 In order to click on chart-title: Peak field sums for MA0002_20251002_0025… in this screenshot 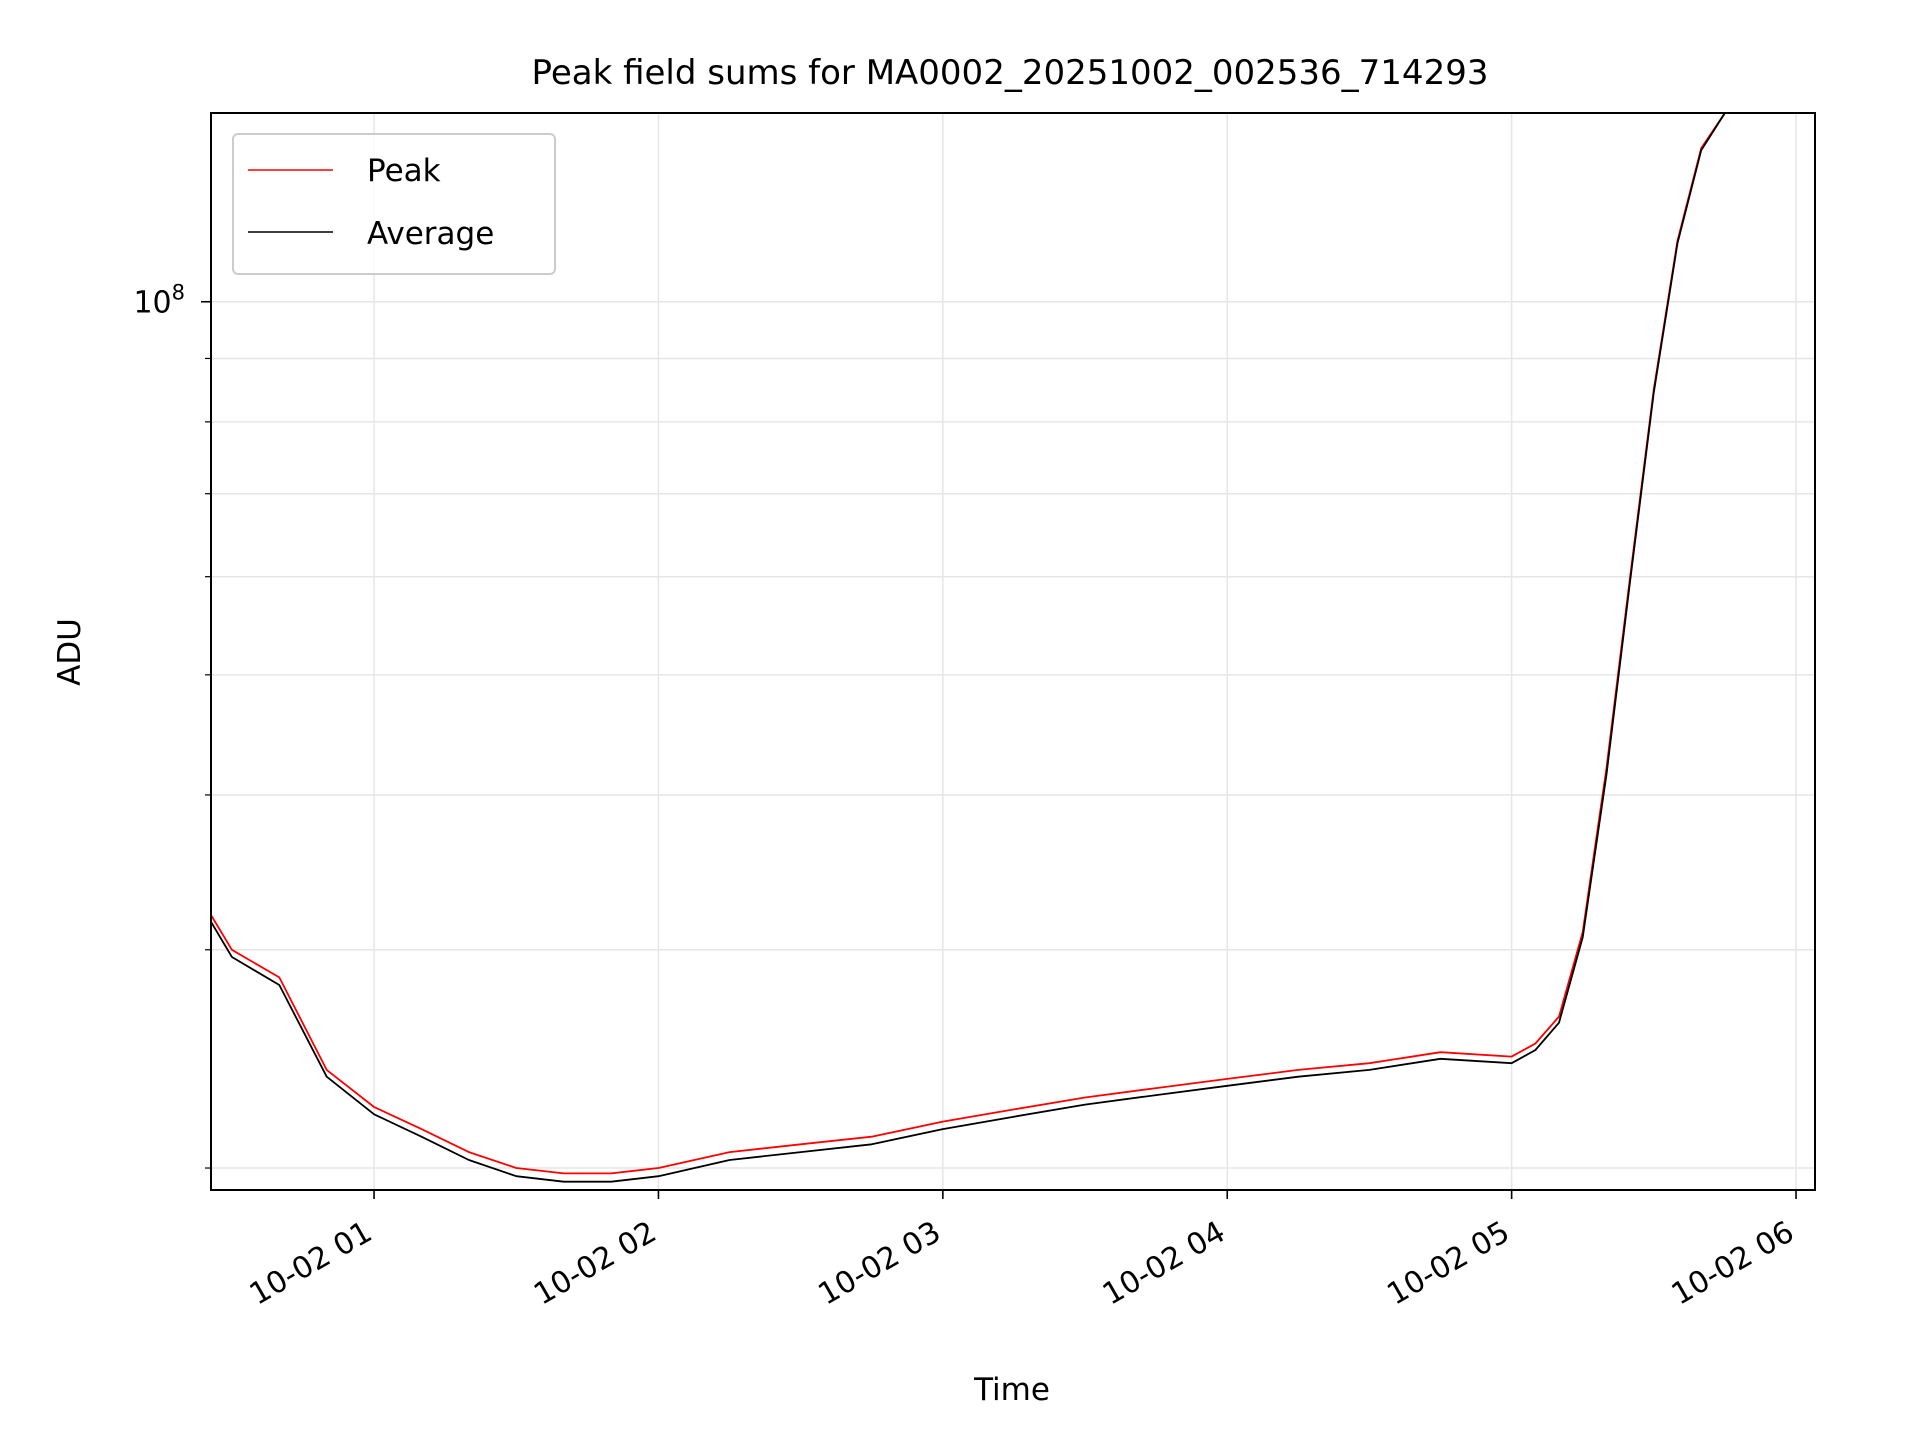, I will do `click(1010, 73)`.